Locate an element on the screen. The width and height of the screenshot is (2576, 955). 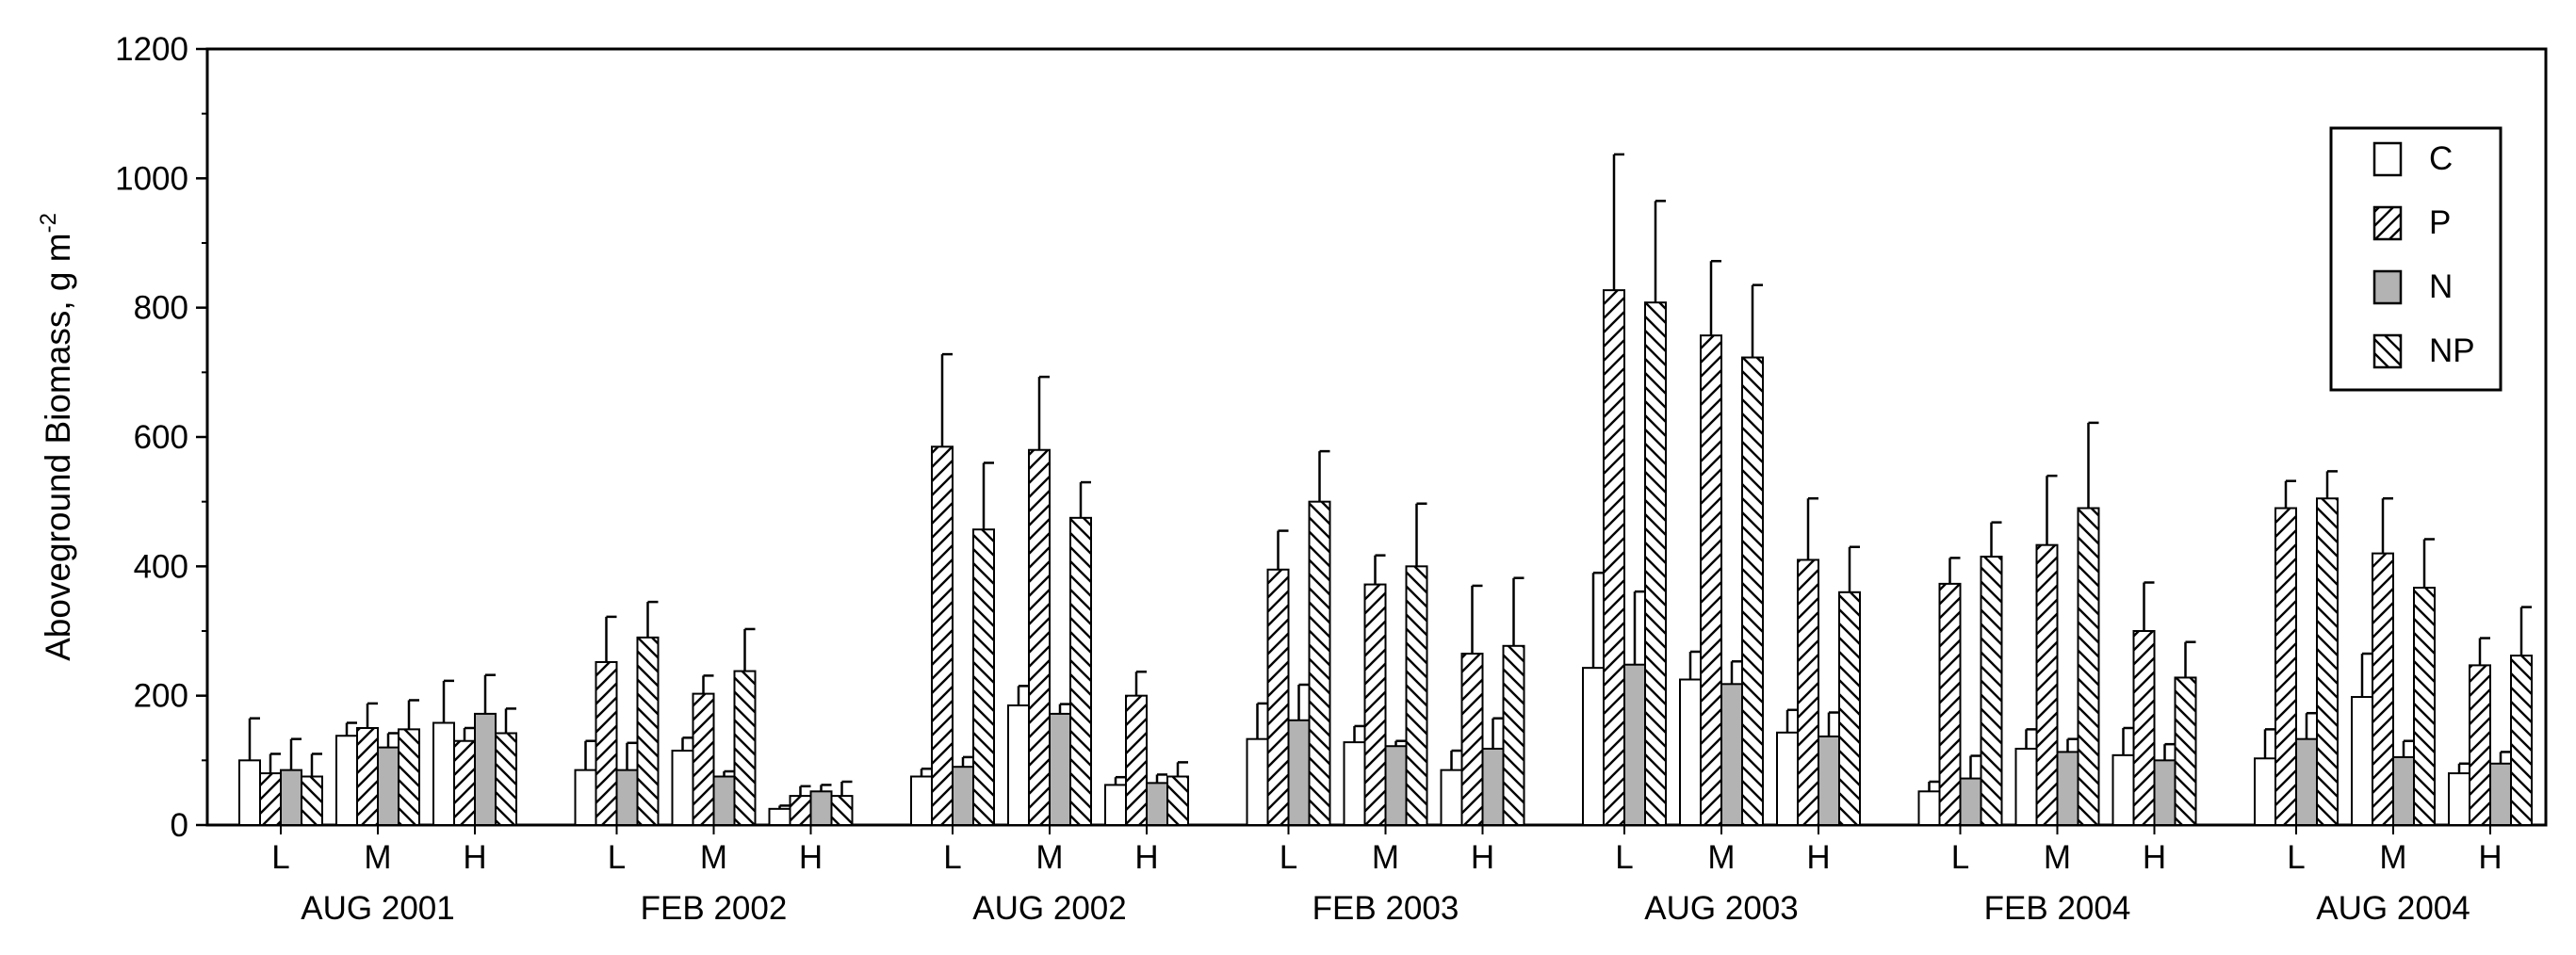
legend-label-np: NP is located at coordinates (2452, 351).